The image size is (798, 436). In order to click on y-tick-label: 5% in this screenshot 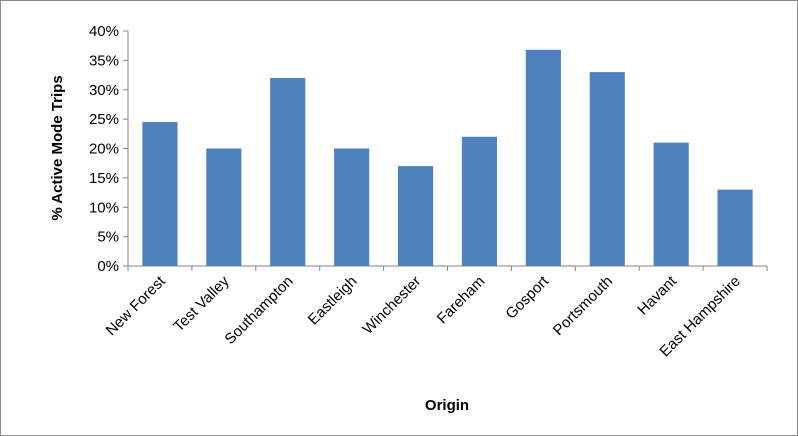, I will do `click(108, 237)`.